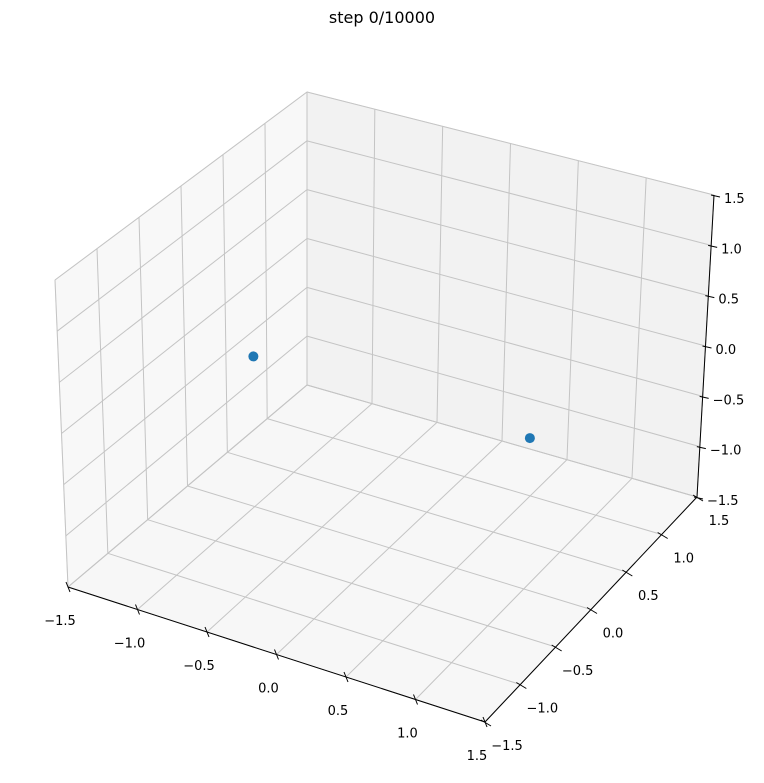 Image resolution: width=764 pixels, height=783 pixels. What do you see at coordinates (726, 451) in the screenshot?
I see `z-tick-label: −1.0` at bounding box center [726, 451].